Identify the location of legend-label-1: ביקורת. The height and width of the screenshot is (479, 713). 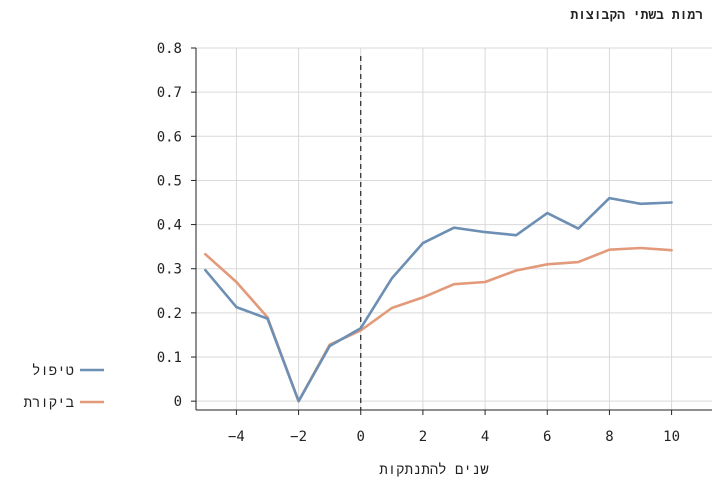
(49, 403).